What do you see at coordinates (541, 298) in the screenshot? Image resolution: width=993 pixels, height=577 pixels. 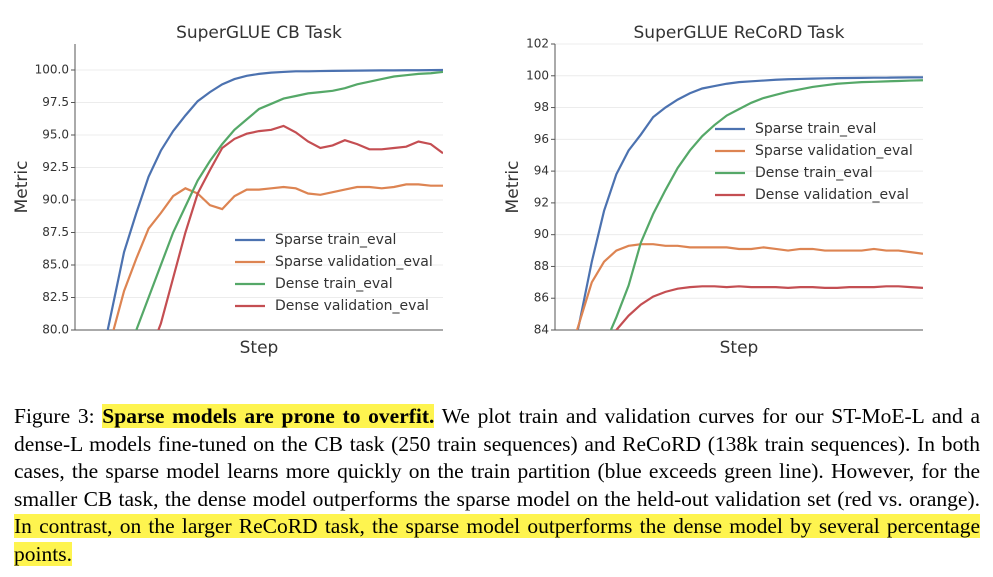 I see `y-tick-label: 86` at bounding box center [541, 298].